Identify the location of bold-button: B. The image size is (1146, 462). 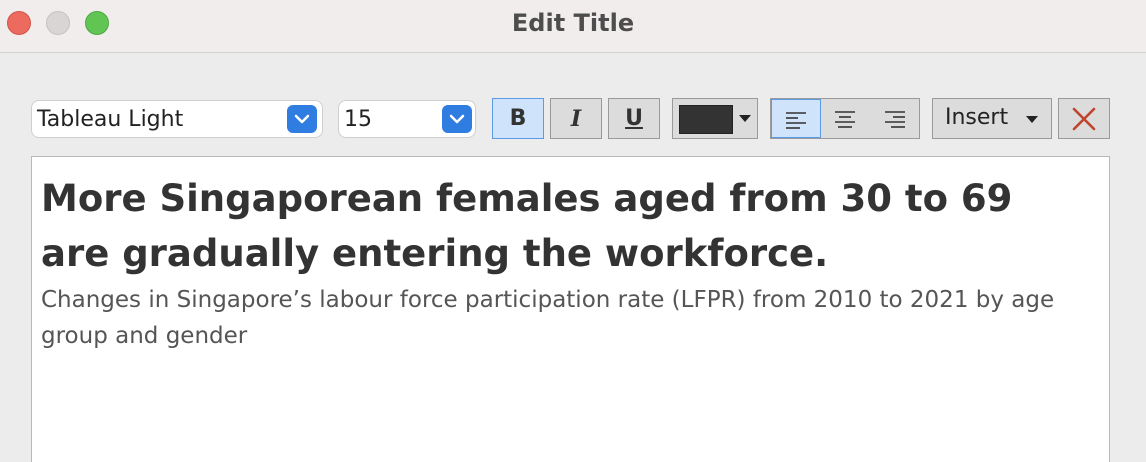
(518, 118).